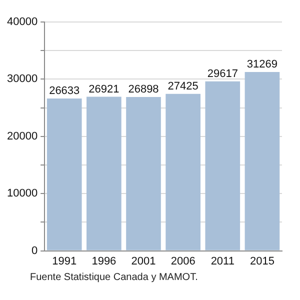  I want to click on source-note: Fuente Statistique Canada y MAMOT., so click(114, 277).